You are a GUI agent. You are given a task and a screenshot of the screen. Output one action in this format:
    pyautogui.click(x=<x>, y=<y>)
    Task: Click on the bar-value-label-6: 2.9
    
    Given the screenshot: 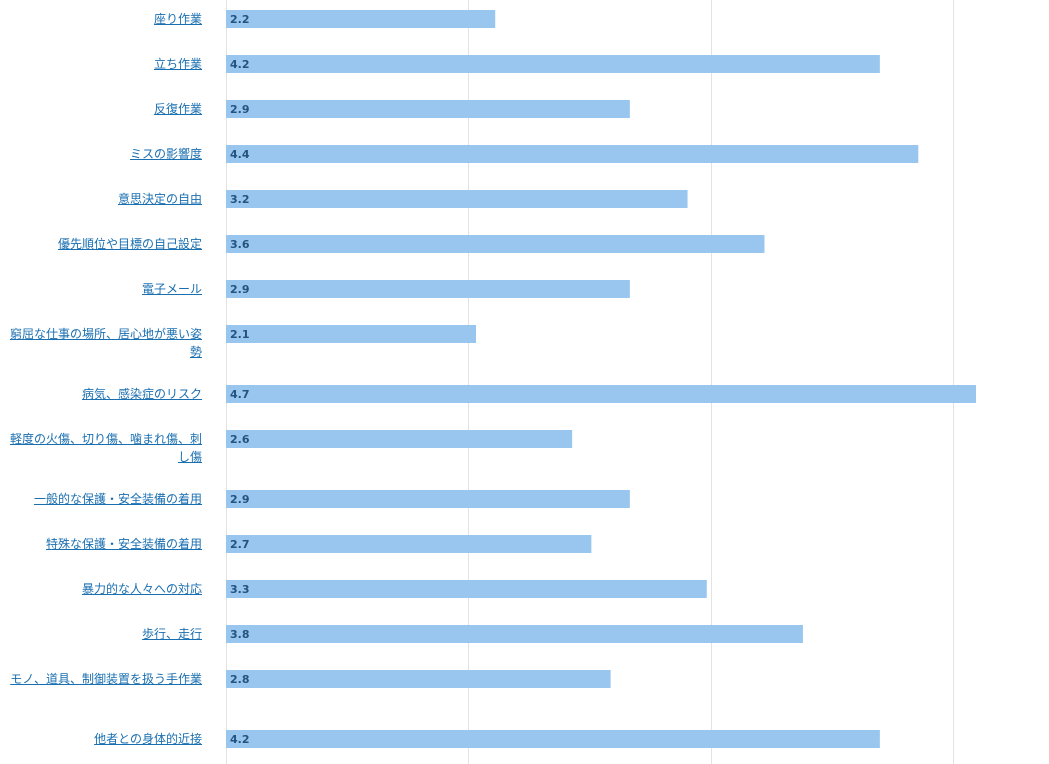 What is the action you would take?
    pyautogui.click(x=240, y=289)
    